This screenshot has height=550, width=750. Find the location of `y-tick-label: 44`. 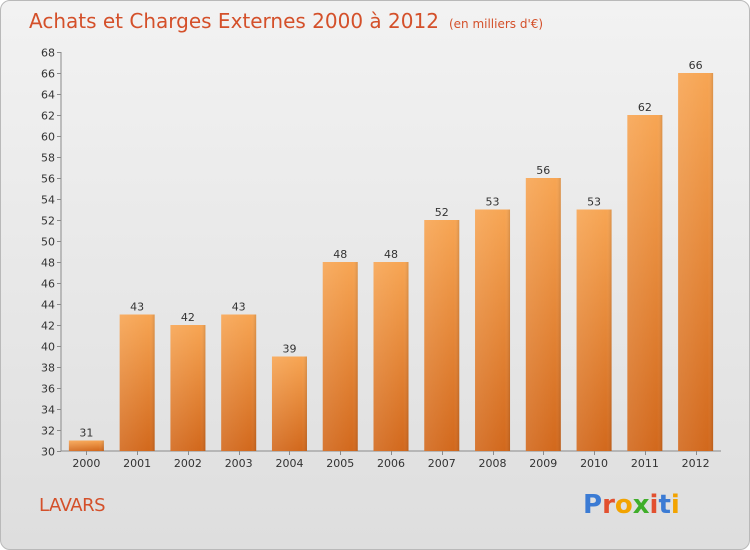

y-tick-label: 44 is located at coordinates (48, 305).